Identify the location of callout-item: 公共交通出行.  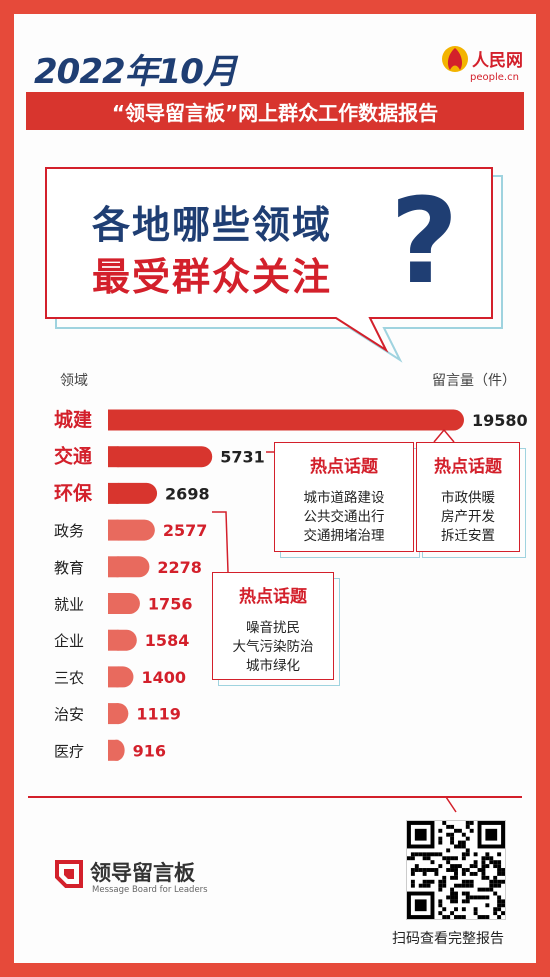
(344, 517).